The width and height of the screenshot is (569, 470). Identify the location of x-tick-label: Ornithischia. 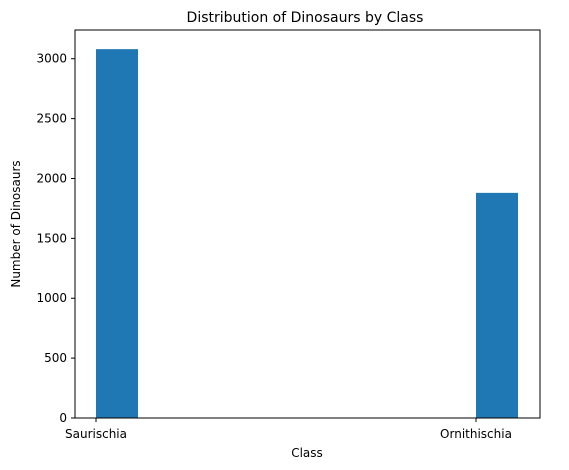
(476, 434).